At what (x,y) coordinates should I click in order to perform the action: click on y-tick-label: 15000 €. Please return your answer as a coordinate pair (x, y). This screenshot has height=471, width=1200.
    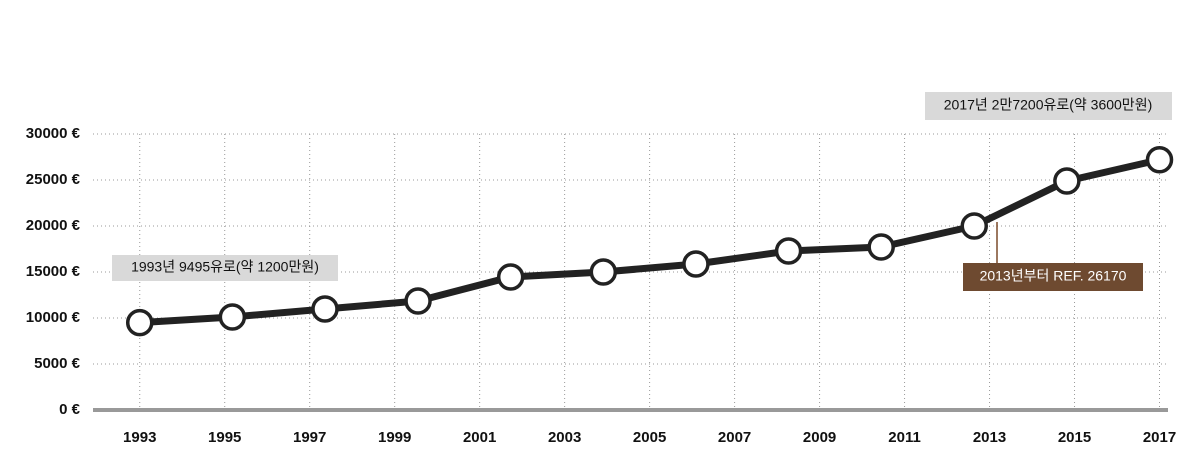
    Looking at the image, I should click on (53, 271).